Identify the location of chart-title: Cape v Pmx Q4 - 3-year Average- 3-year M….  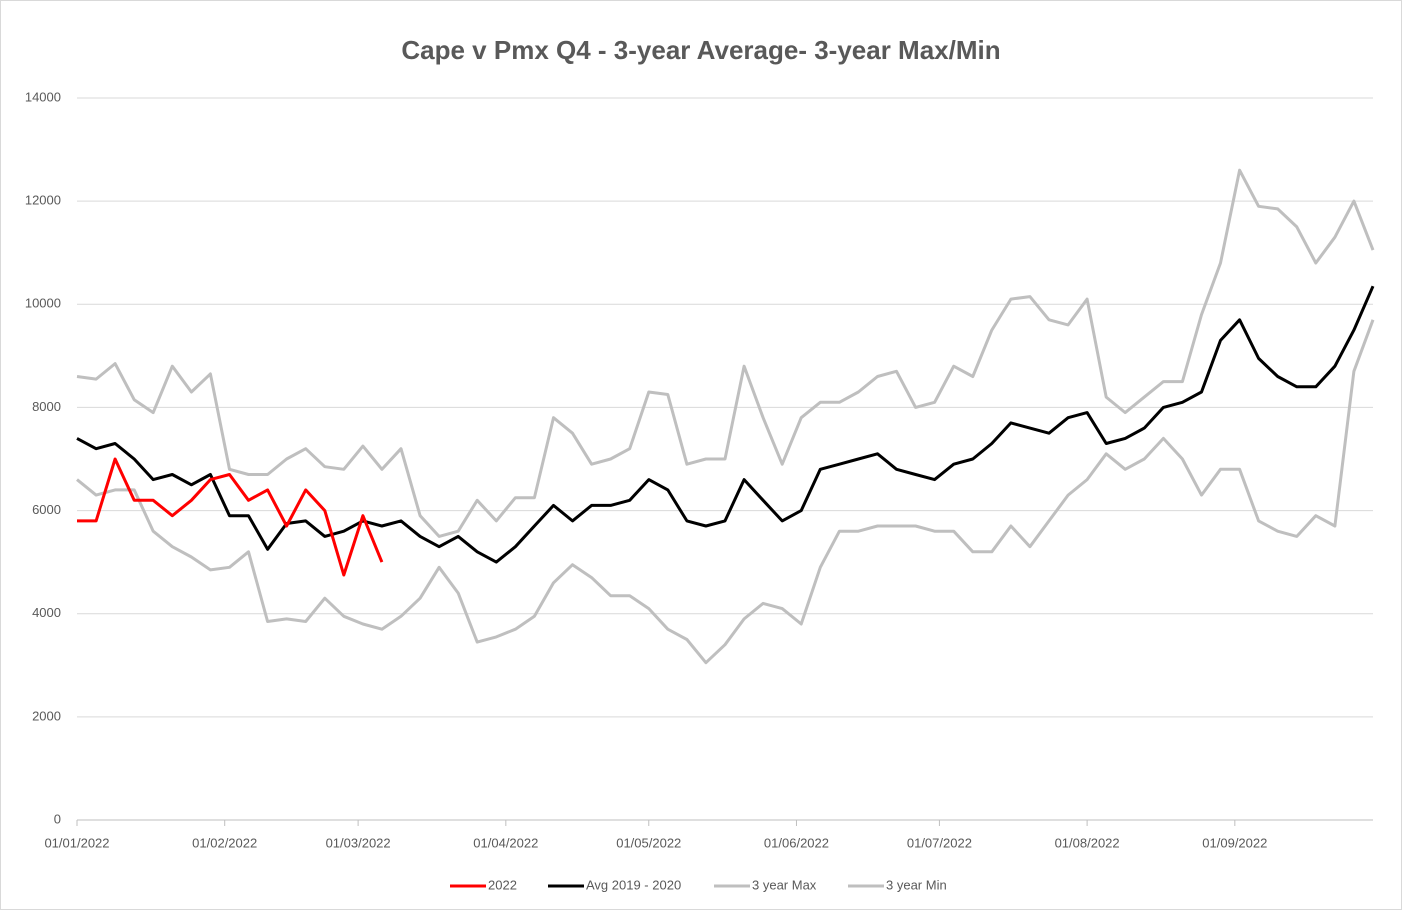
(700, 50).